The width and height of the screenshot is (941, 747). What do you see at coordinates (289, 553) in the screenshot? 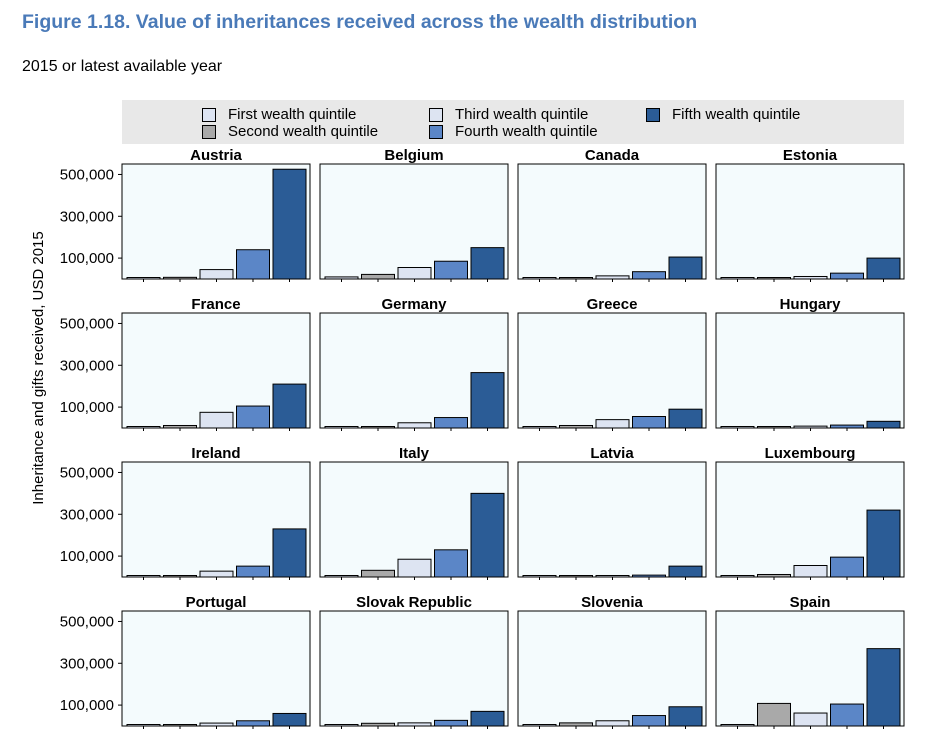
I see `bar-ireland-q5` at bounding box center [289, 553].